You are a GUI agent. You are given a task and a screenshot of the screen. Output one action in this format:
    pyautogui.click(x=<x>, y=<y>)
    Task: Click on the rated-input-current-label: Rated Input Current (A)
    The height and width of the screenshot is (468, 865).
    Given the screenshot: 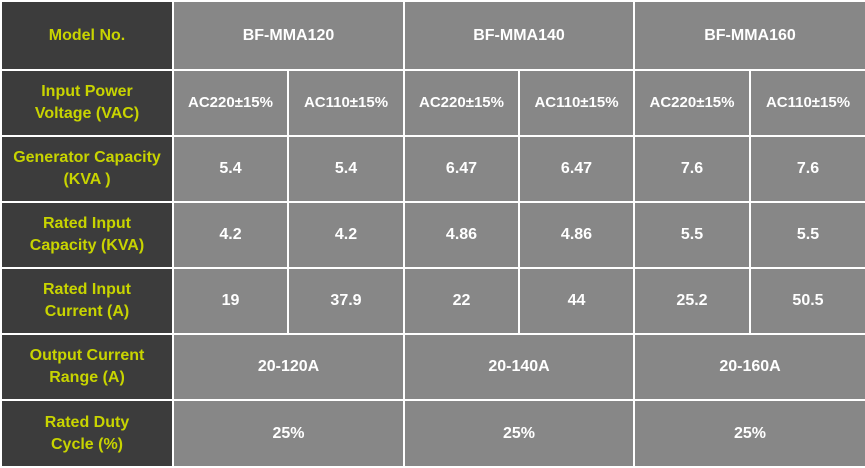 What is the action you would take?
    pyautogui.click(x=87, y=301)
    